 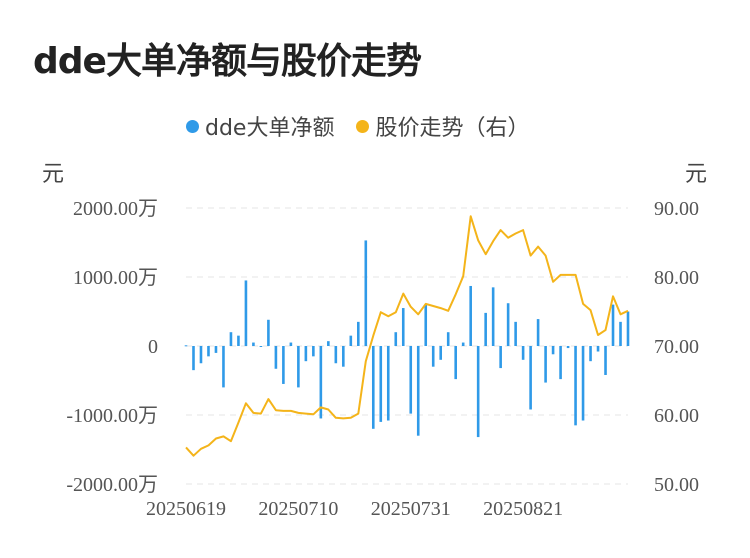 I want to click on left-tick-label: -2000.00万, so click(x=112, y=485).